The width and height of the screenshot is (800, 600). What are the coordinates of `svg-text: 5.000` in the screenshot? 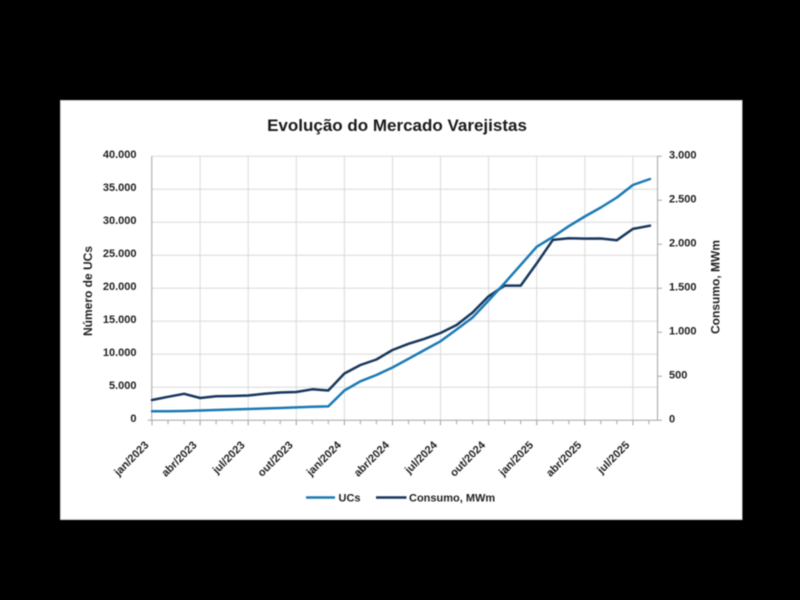 It's located at (123, 386).